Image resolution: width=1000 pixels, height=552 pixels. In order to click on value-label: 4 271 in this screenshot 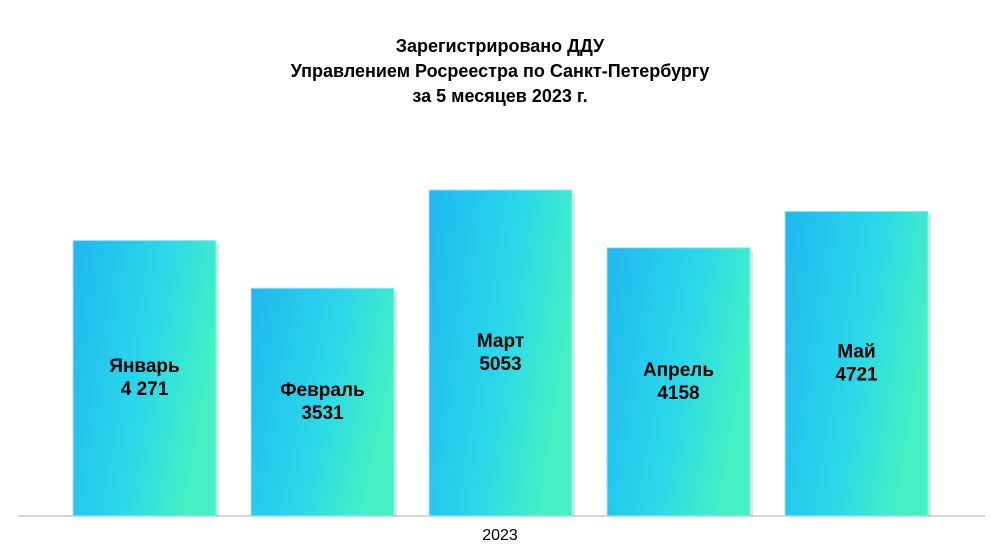, I will do `click(145, 389)`.